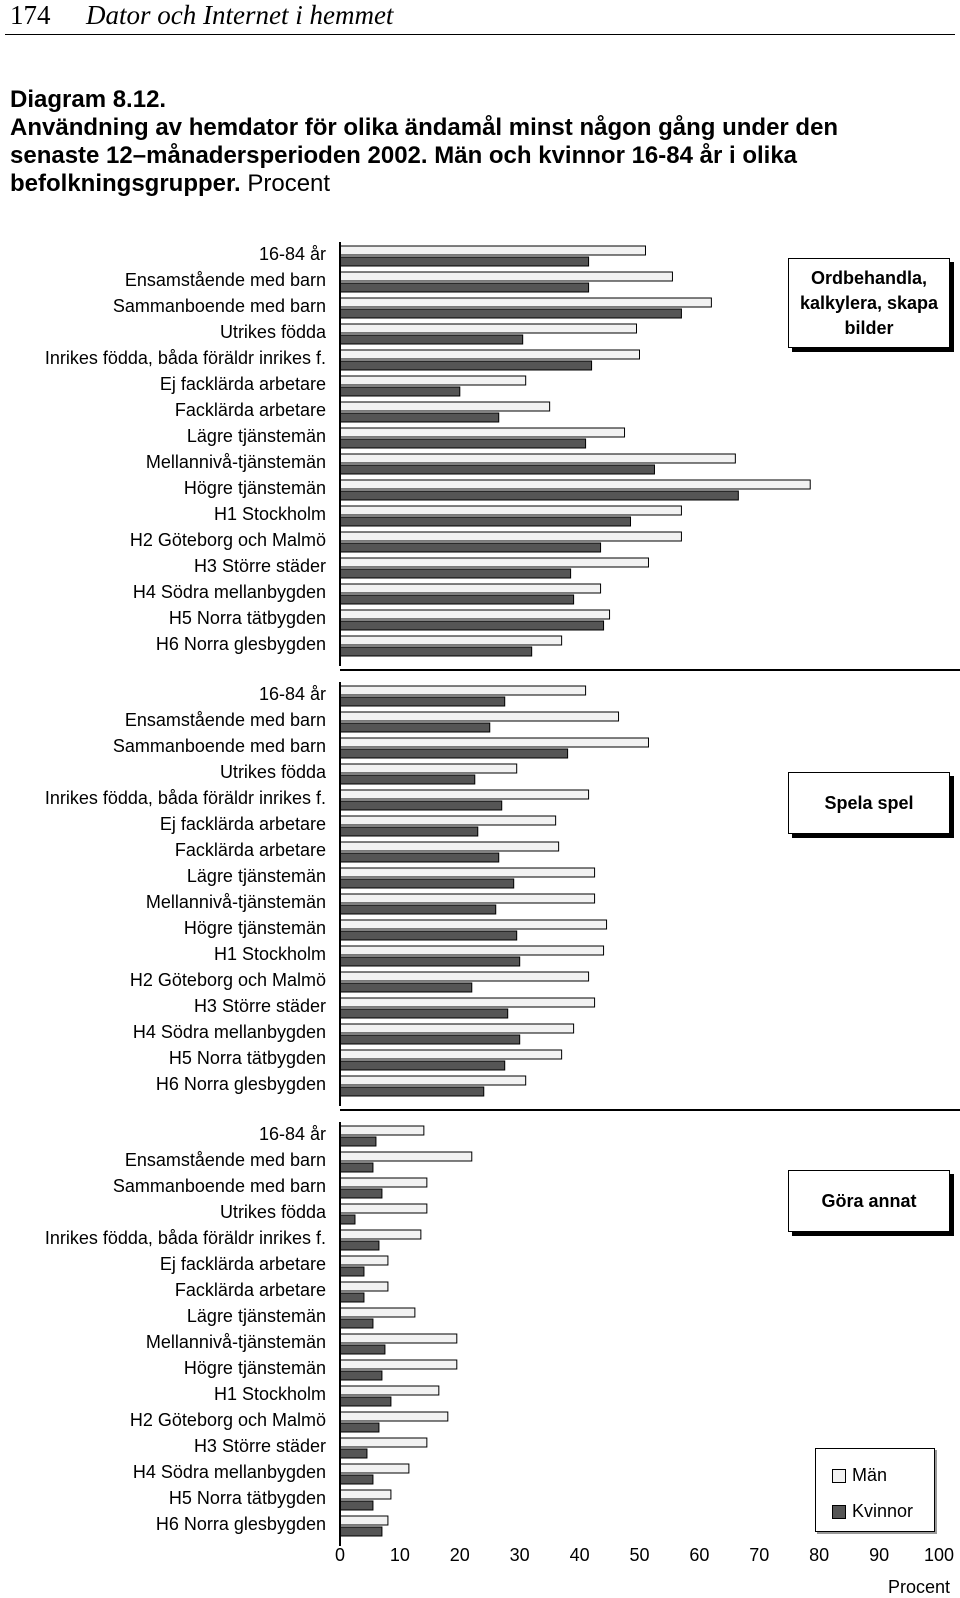 This screenshot has width=960, height=1598. I want to click on legend-label-man: Män, so click(870, 1475).